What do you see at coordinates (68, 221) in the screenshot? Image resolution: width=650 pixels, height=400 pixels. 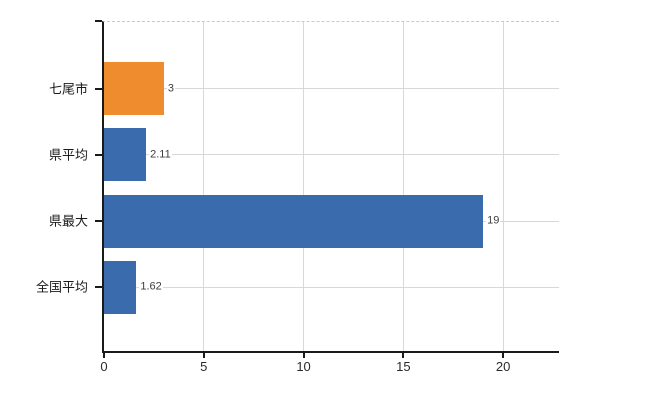 I see `category-label: 県最大` at bounding box center [68, 221].